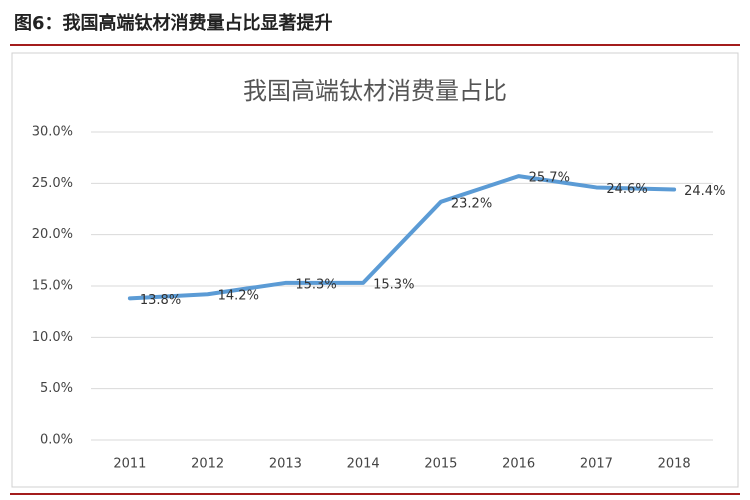 This screenshot has height=500, width=750. I want to click on data-label: 14.2%, so click(238, 296).